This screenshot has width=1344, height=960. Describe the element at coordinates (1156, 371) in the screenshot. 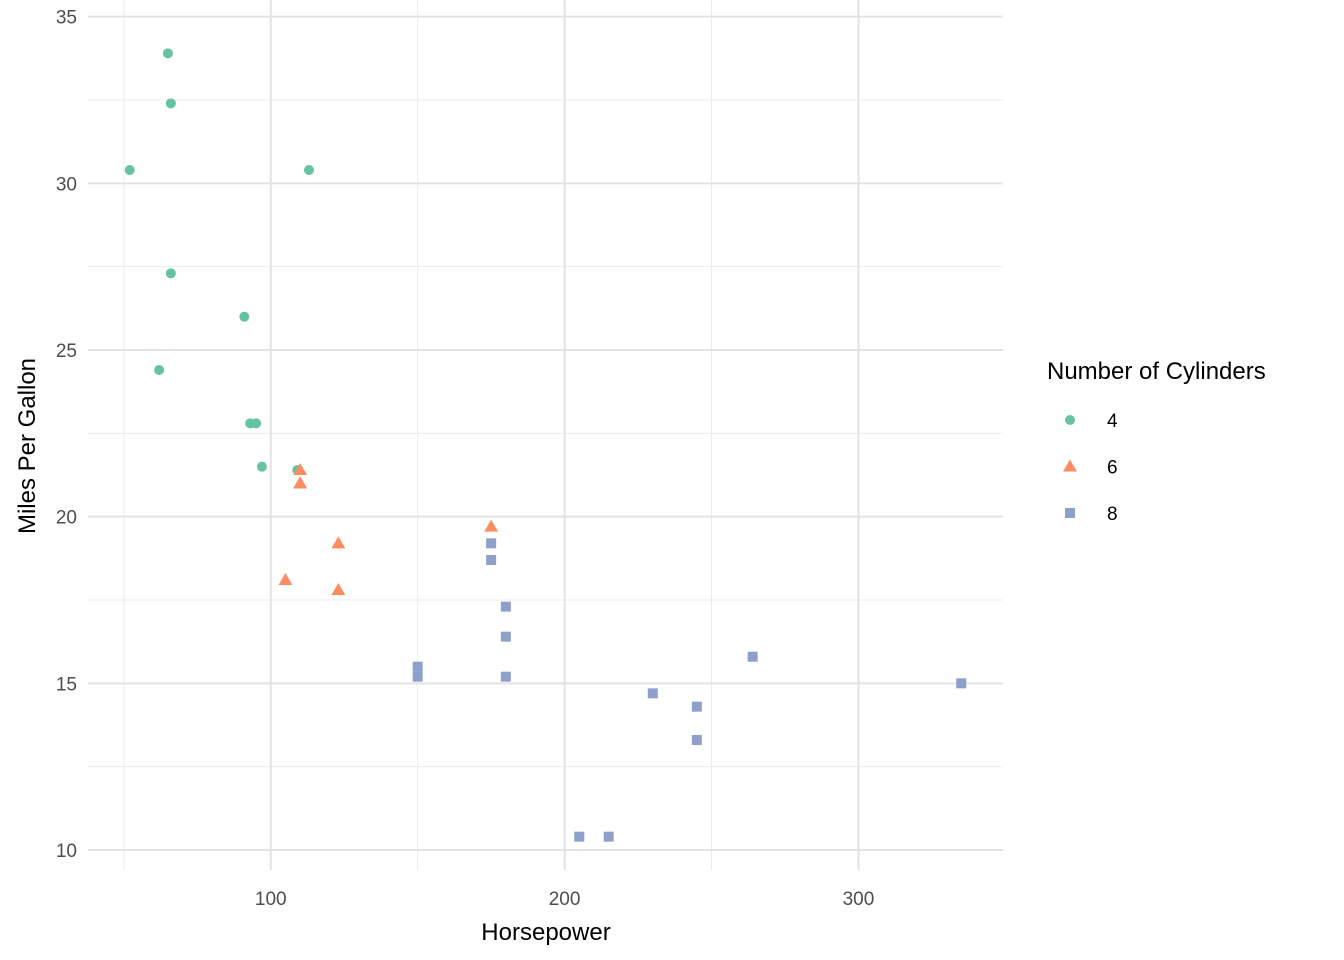

I see `legend-title: Number of Cylinders` at that location.